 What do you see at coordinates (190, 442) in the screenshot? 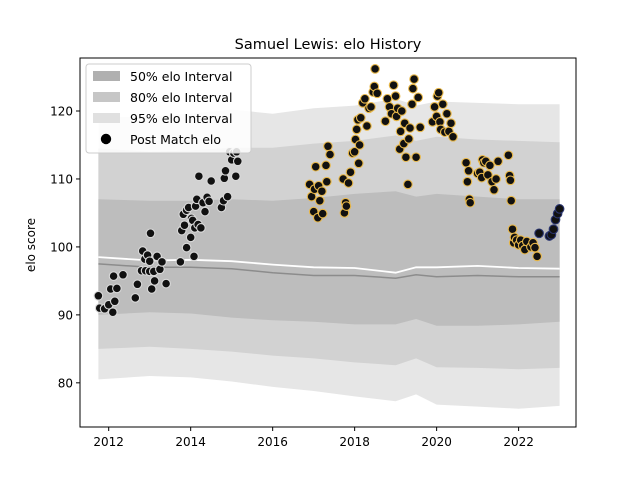
I see `x-tick-label-2014: 2014` at bounding box center [190, 442].